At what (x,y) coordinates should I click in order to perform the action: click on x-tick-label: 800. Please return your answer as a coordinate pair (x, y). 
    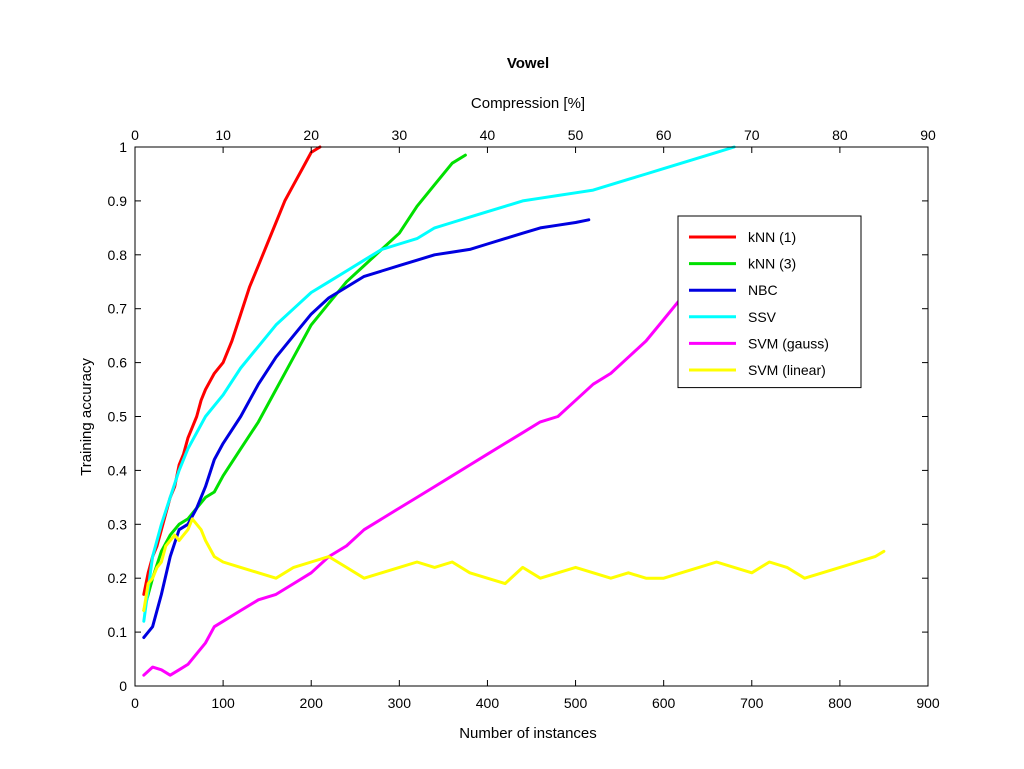
    Looking at the image, I should click on (840, 703).